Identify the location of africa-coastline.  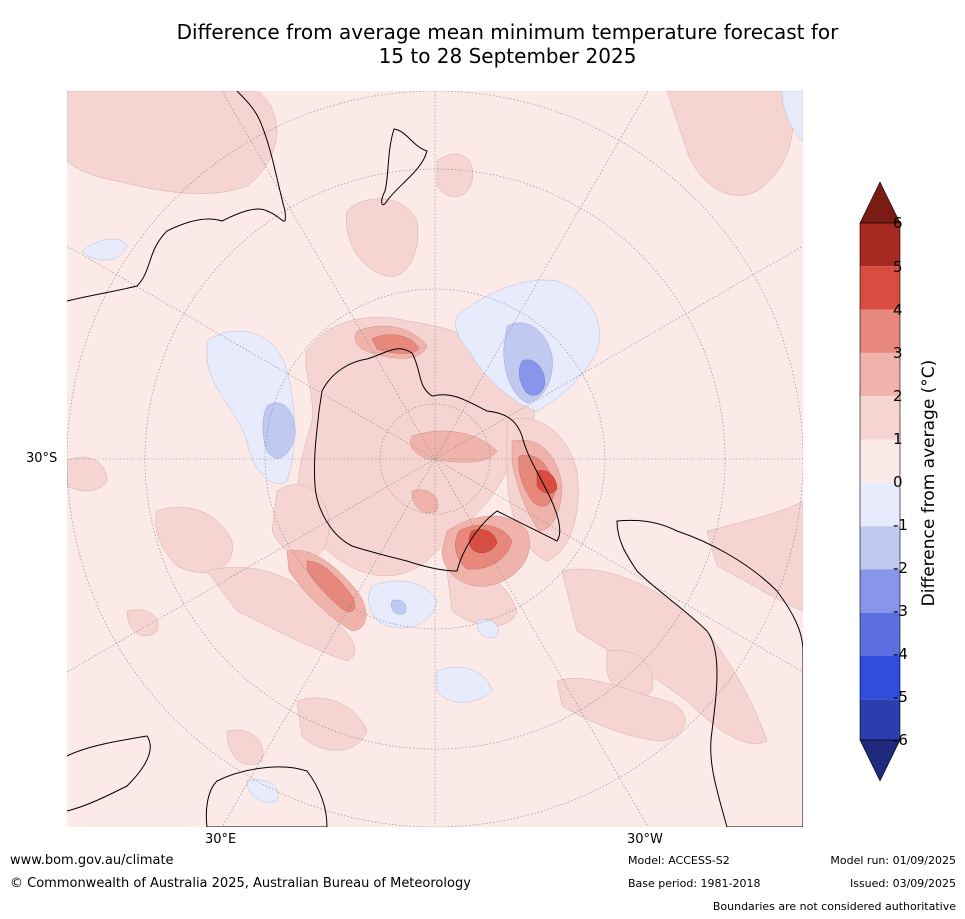
(109, 773).